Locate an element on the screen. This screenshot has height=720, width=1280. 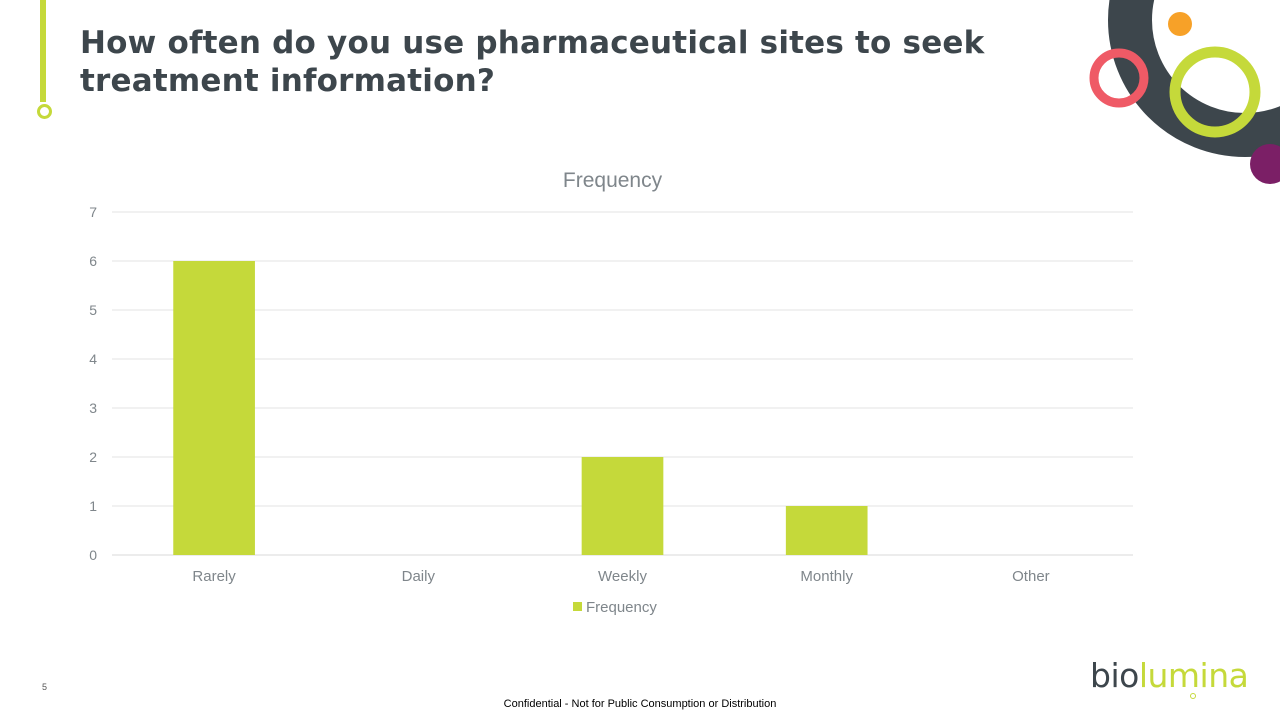
legend-label: Frequency is located at coordinates (621, 607).